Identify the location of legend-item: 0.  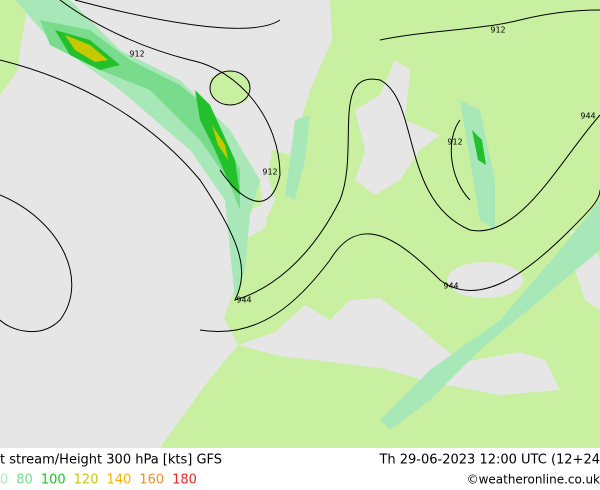
(4, 480).